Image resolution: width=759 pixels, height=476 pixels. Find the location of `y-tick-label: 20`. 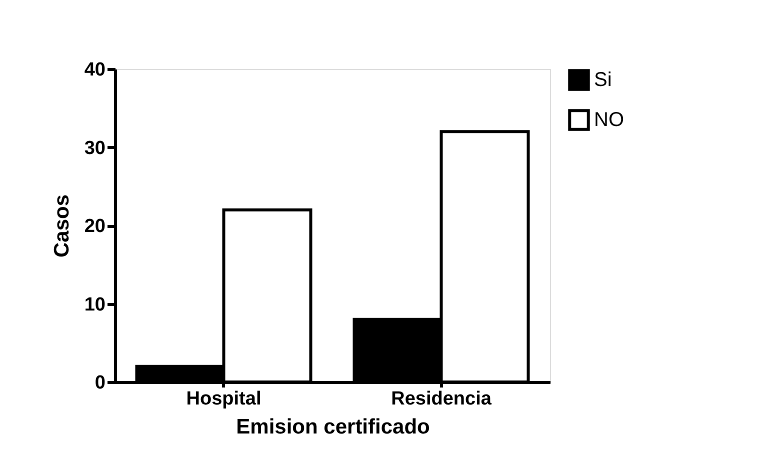

y-tick-label: 20 is located at coordinates (95, 226).